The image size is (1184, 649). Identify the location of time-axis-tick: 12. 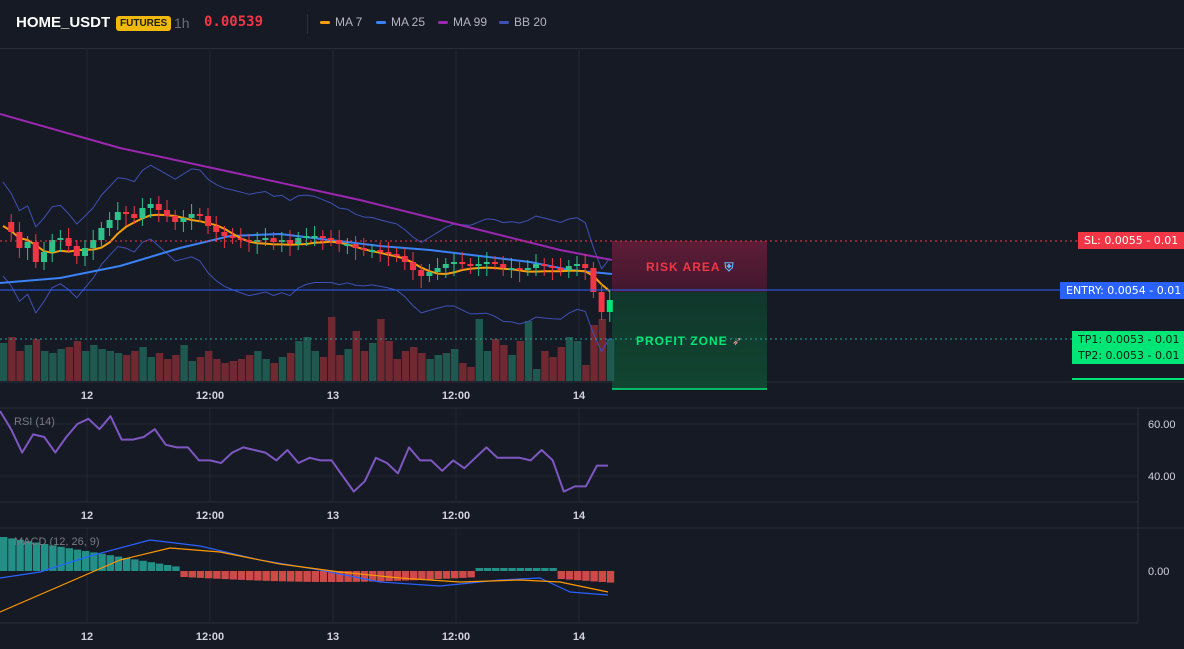
(87, 396).